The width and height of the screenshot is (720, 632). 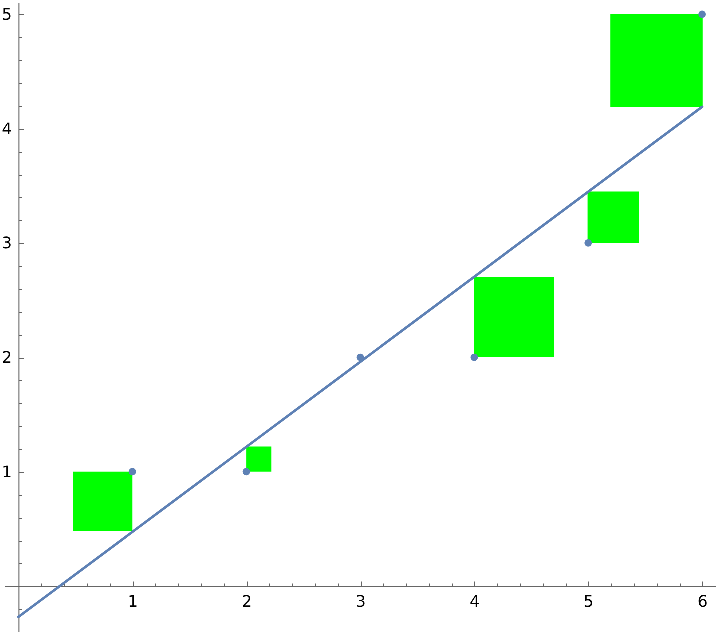 I want to click on bar, so click(x=103, y=502).